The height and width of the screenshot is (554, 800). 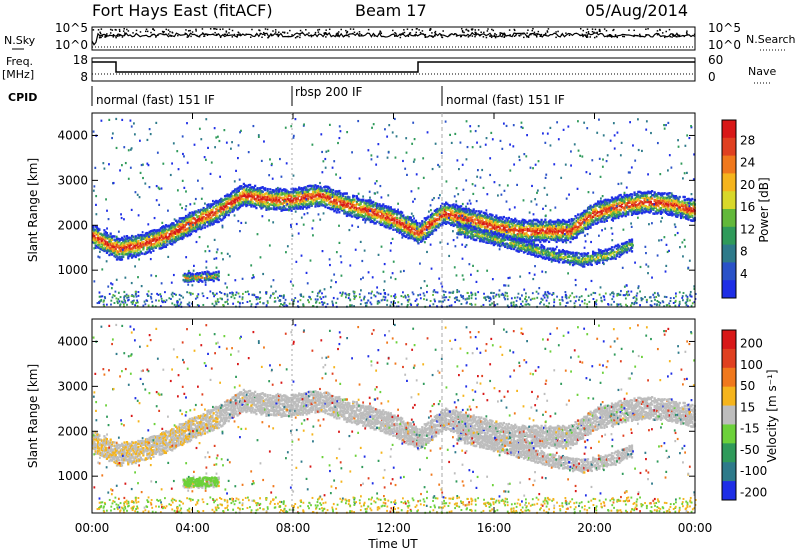 What do you see at coordinates (155, 100) in the screenshot?
I see `cpid-segment-1: normal (fast) 151 IF` at bounding box center [155, 100].